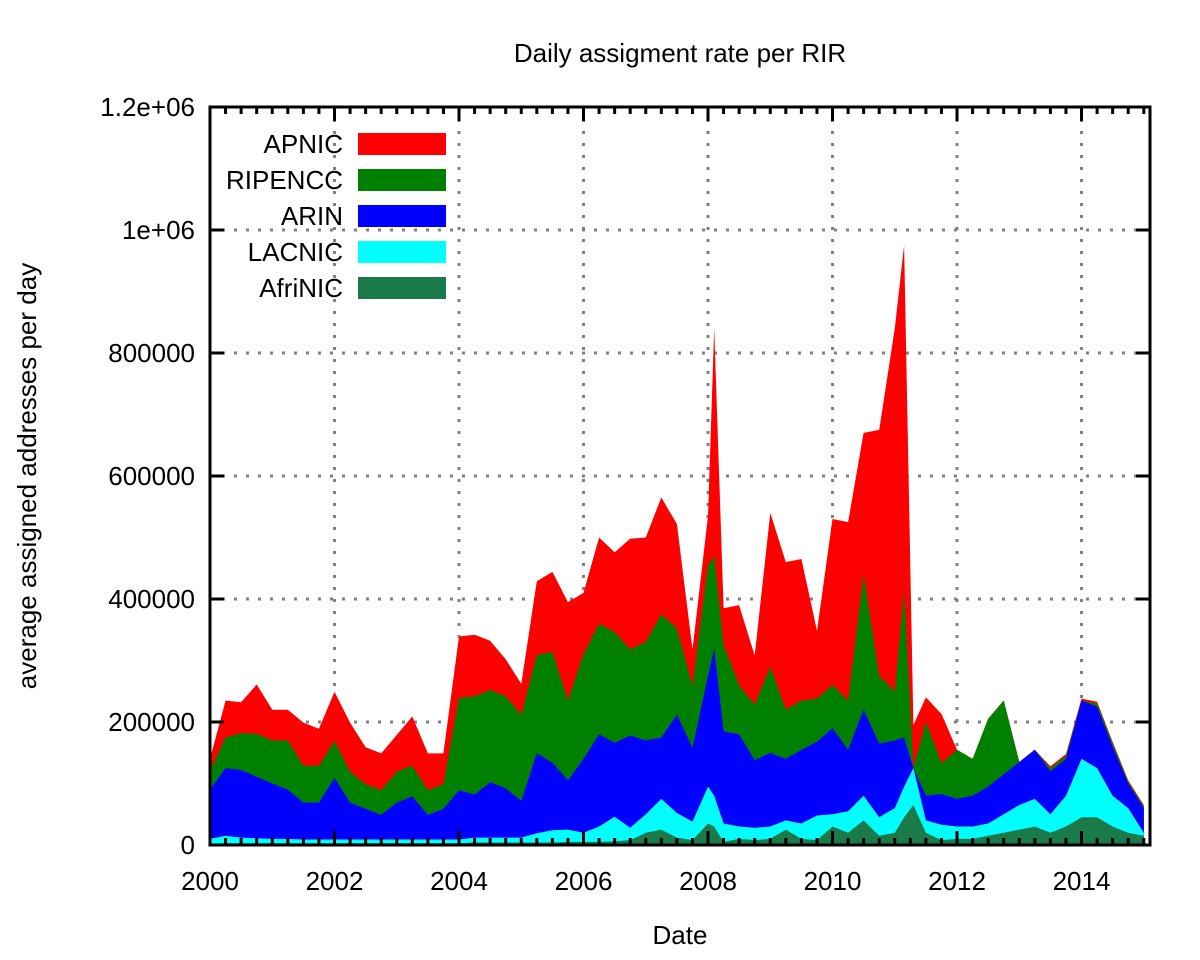 The image size is (1200, 960). What do you see at coordinates (680, 53) in the screenshot?
I see `chart-title: Daily assigment rate per RIR` at bounding box center [680, 53].